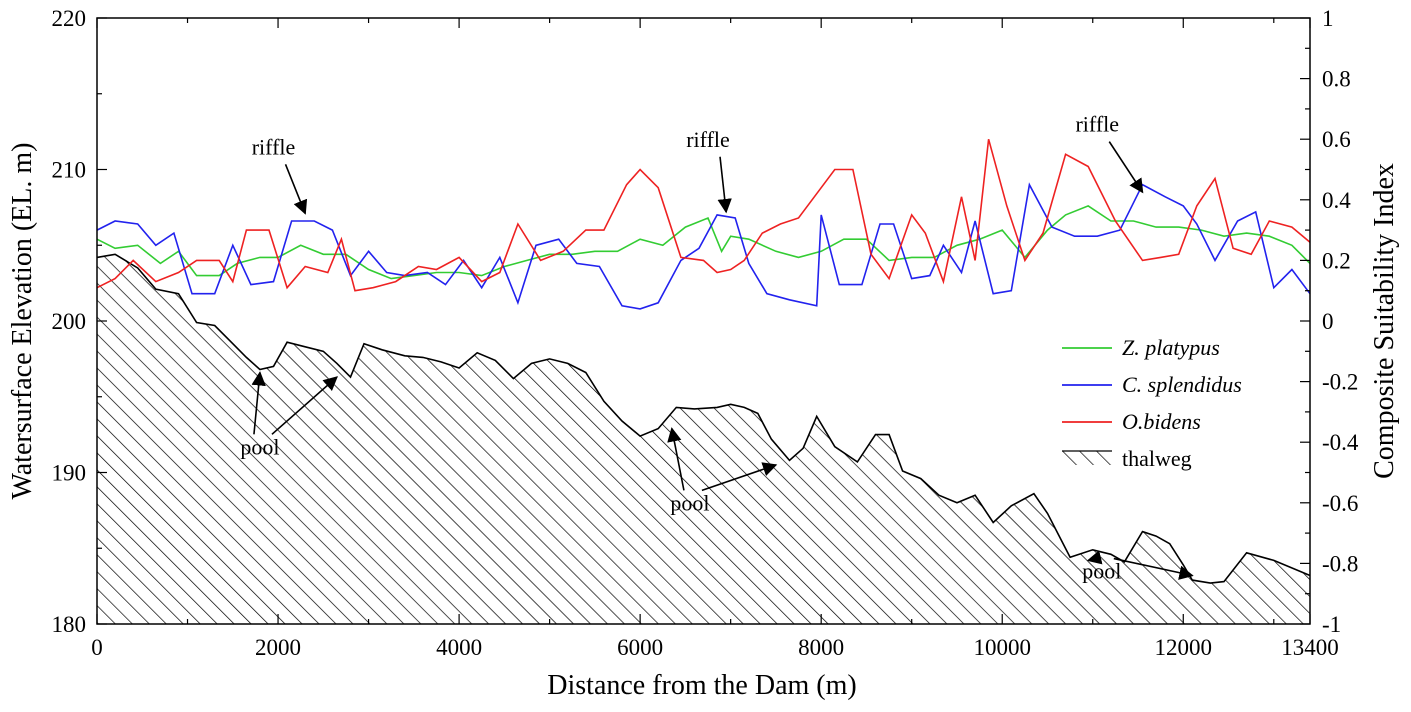  I want to click on legend-group: Z. platypus C. splendidus O.bidens thalweg, so click(1152, 403).